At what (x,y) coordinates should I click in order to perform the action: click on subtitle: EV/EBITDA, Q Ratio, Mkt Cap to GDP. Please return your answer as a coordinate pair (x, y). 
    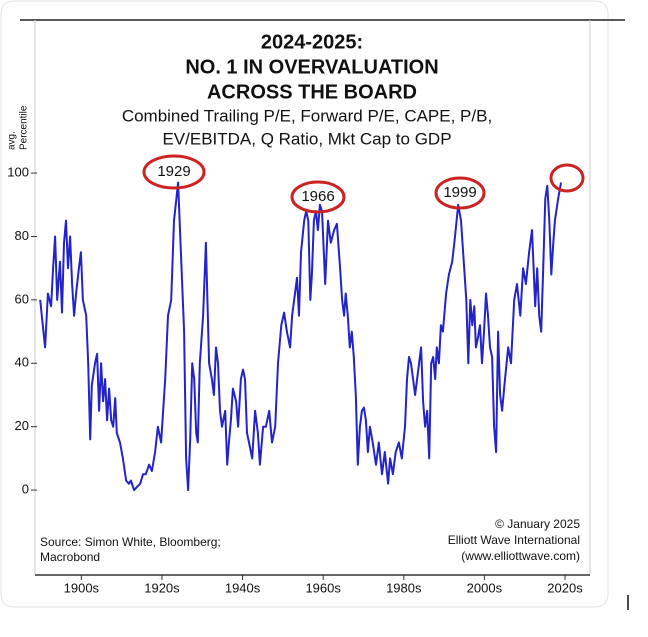
    Looking at the image, I should click on (306, 138).